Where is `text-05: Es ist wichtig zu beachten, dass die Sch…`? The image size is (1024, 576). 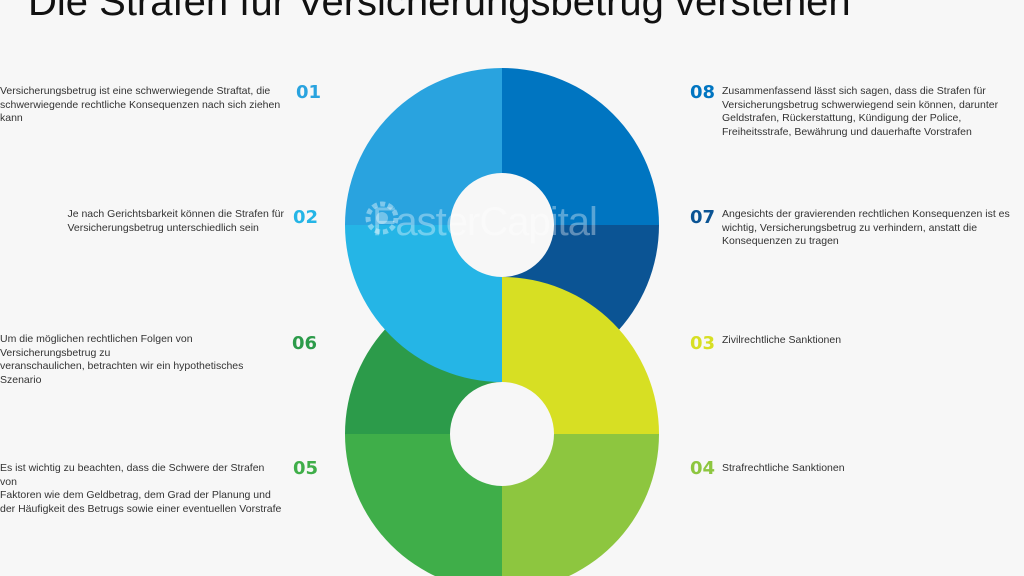 text-05: Es ist wichtig zu beachten, dass die Sch… is located at coordinates (142, 489).